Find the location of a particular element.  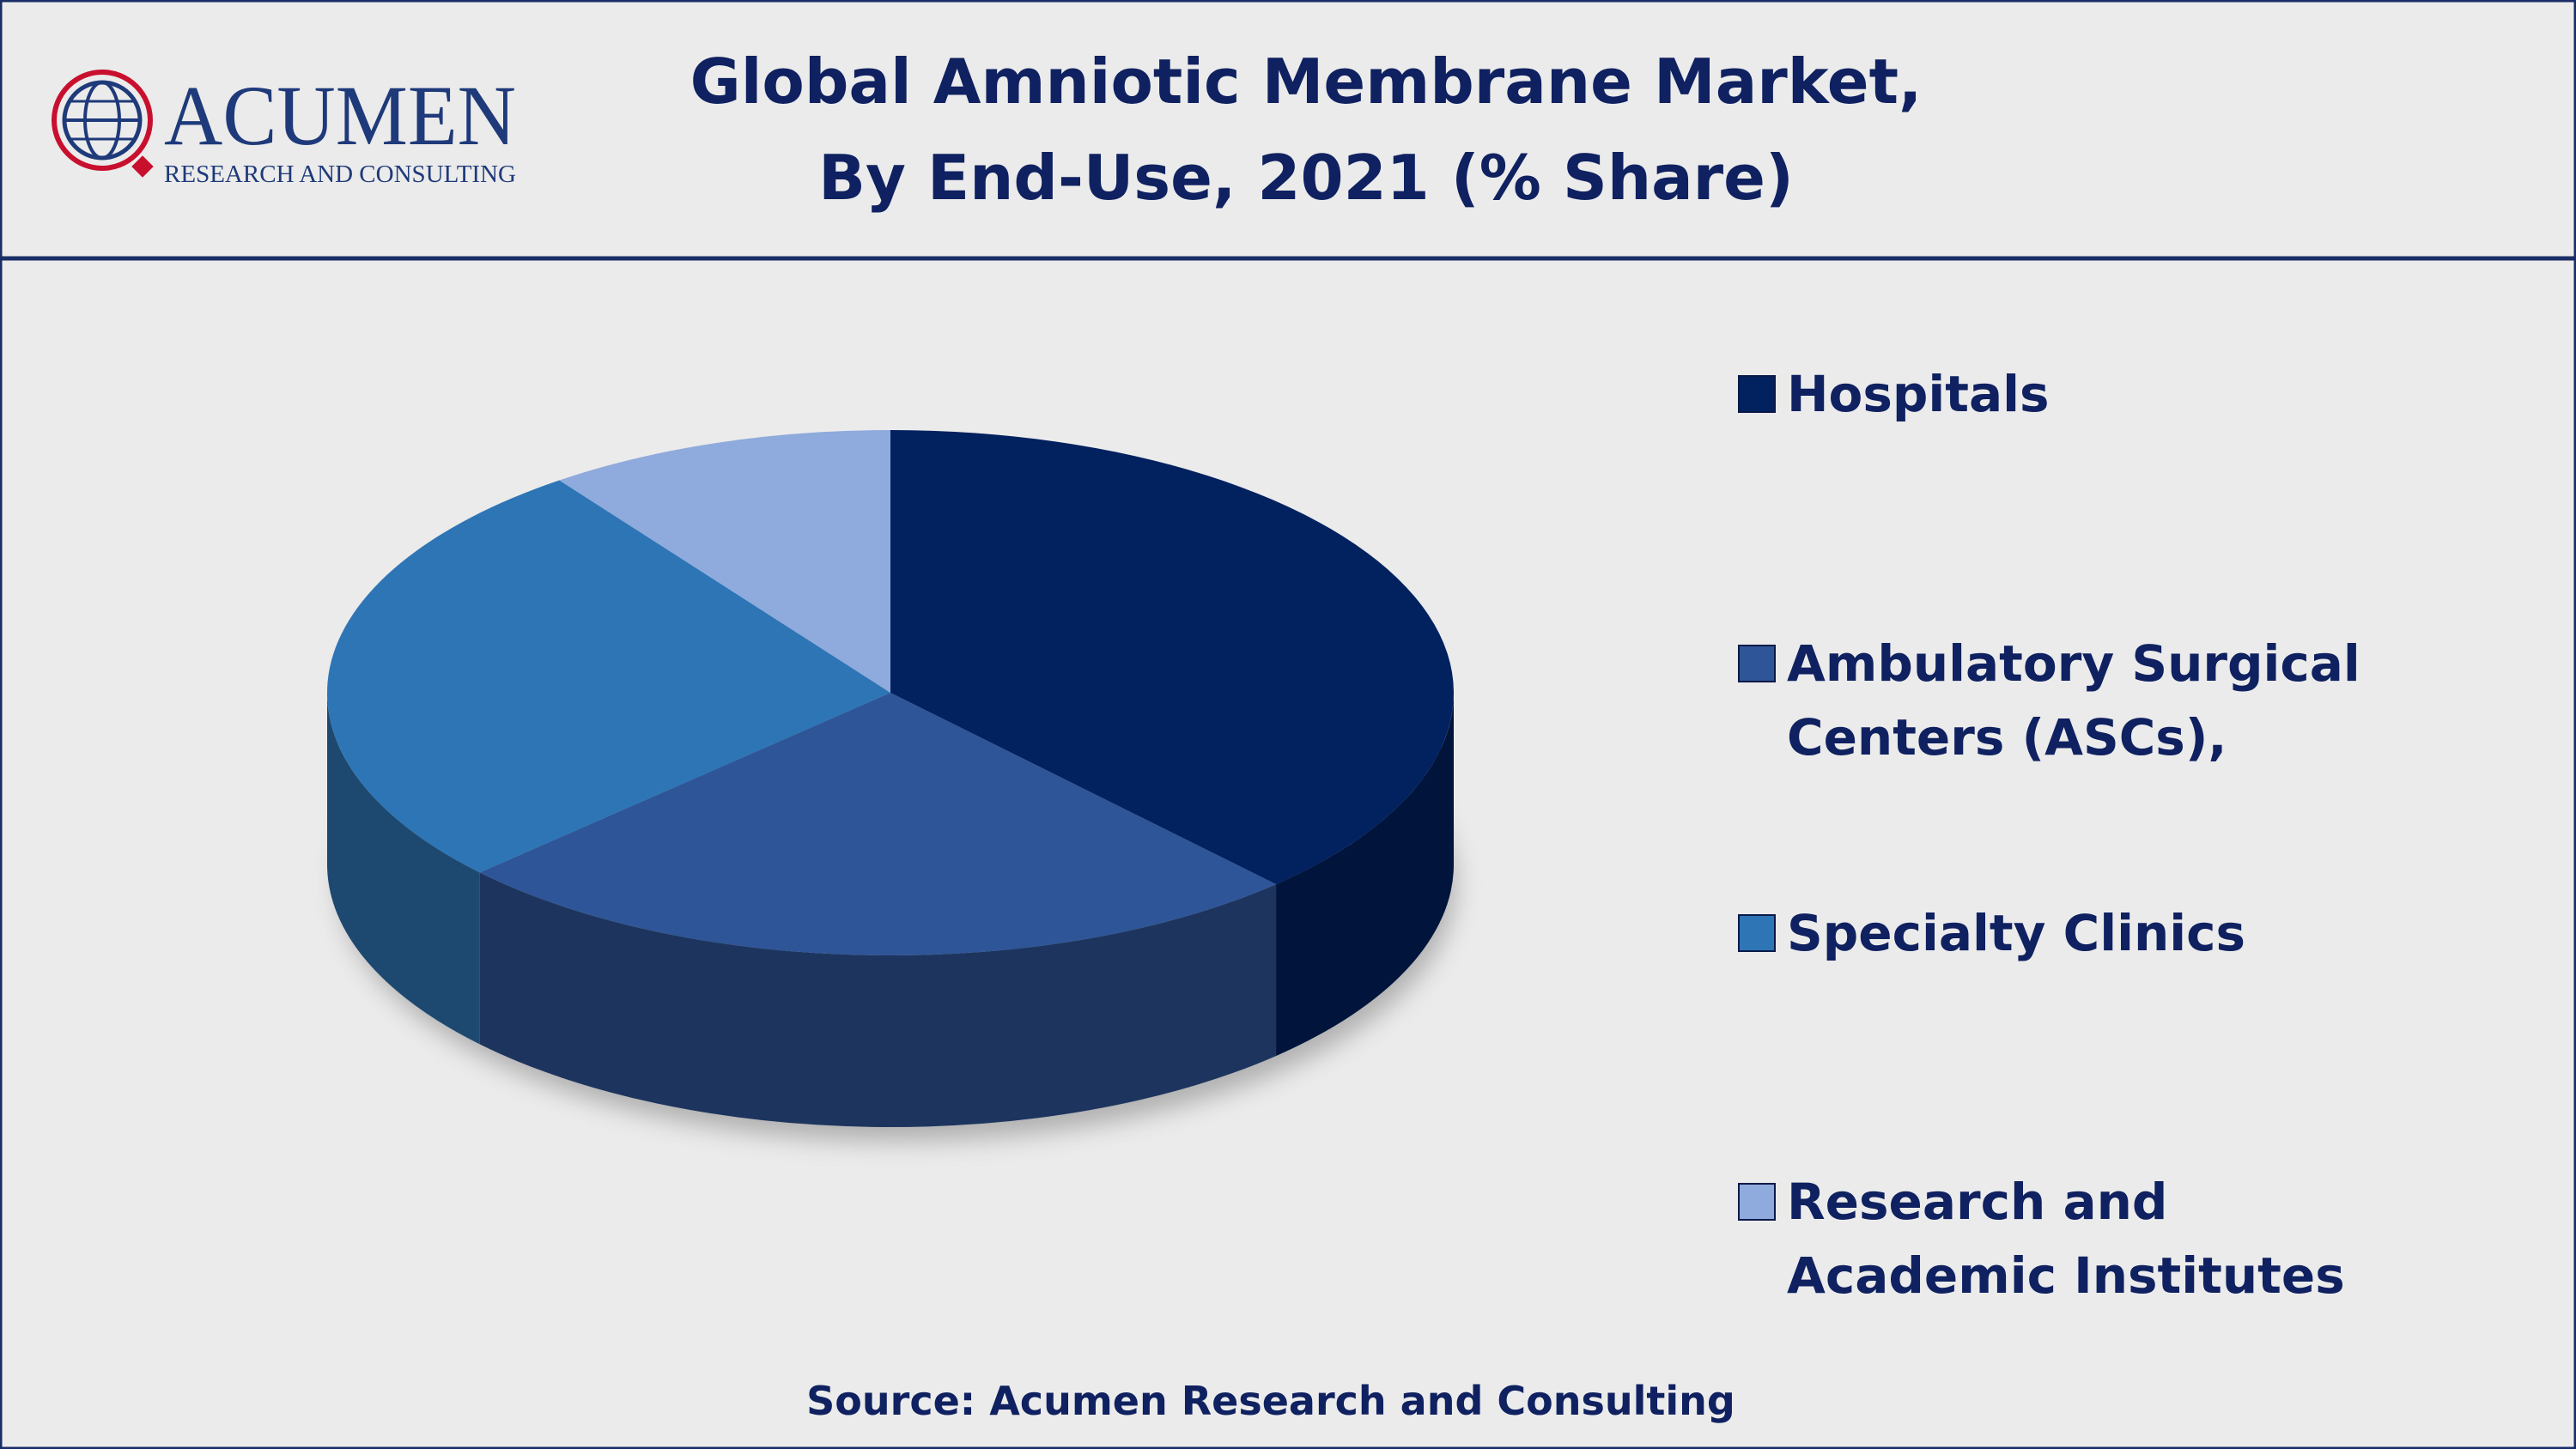

pie-sides is located at coordinates (890, 910).